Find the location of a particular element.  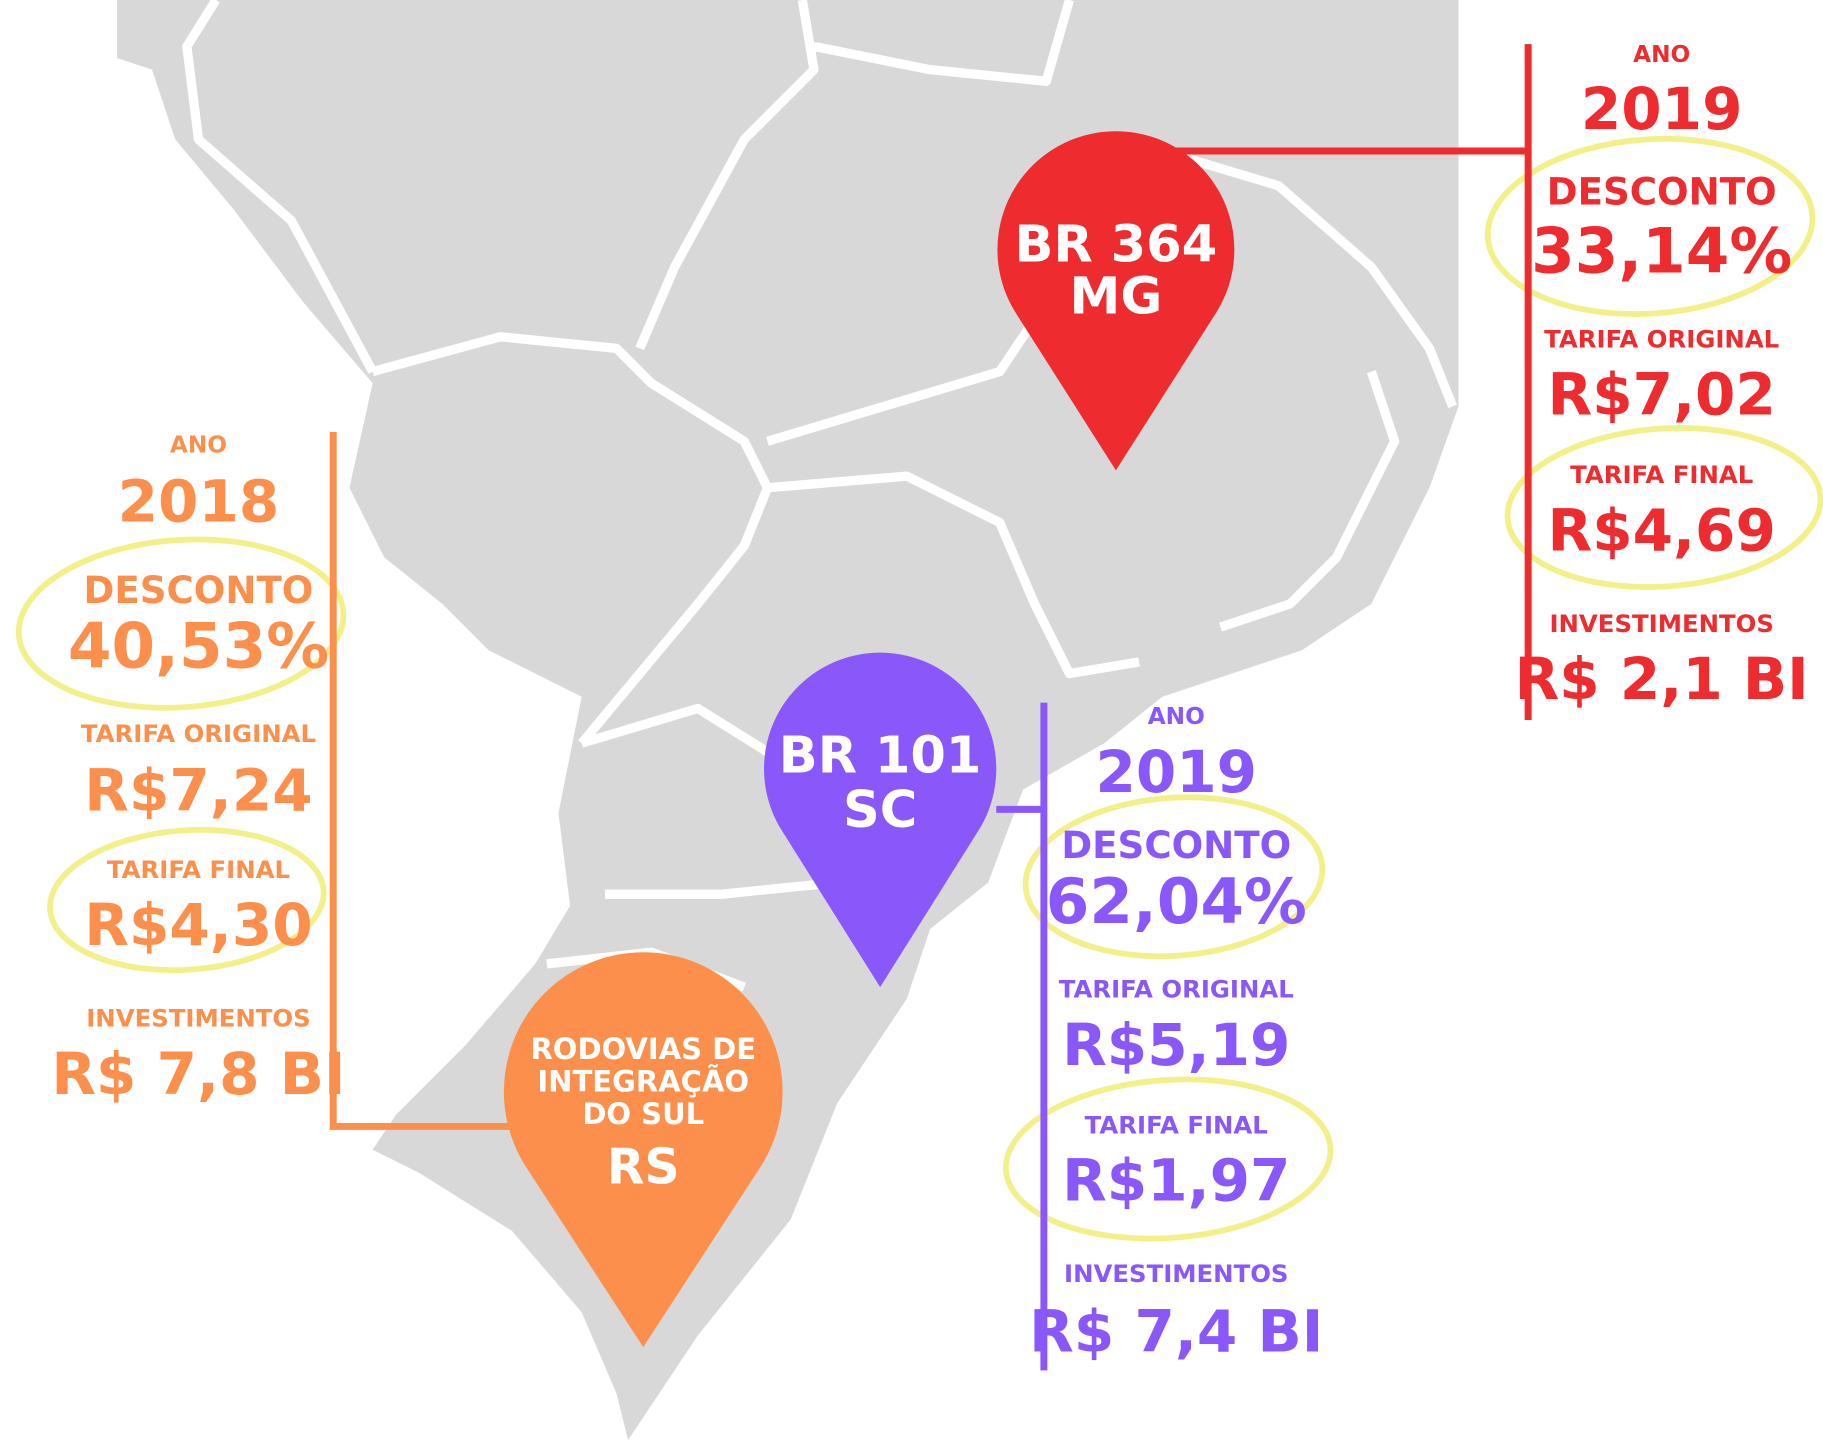

desconto: 33,14% is located at coordinates (1661, 251).